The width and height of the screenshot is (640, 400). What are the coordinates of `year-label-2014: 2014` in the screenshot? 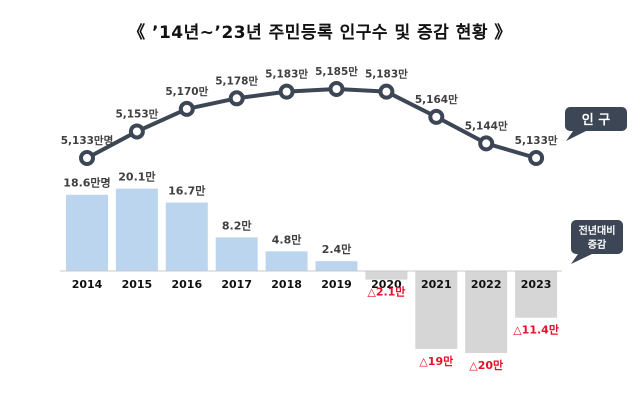 It's located at (87, 284).